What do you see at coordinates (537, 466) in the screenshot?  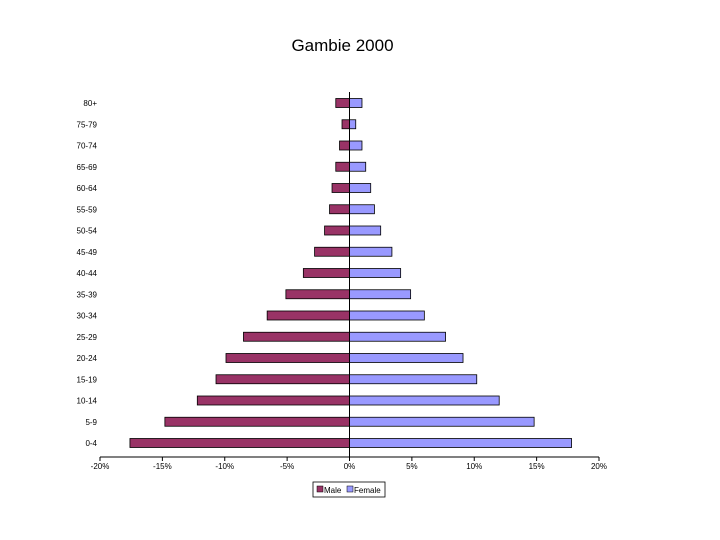 I see `x-tick-label: 15%` at bounding box center [537, 466].